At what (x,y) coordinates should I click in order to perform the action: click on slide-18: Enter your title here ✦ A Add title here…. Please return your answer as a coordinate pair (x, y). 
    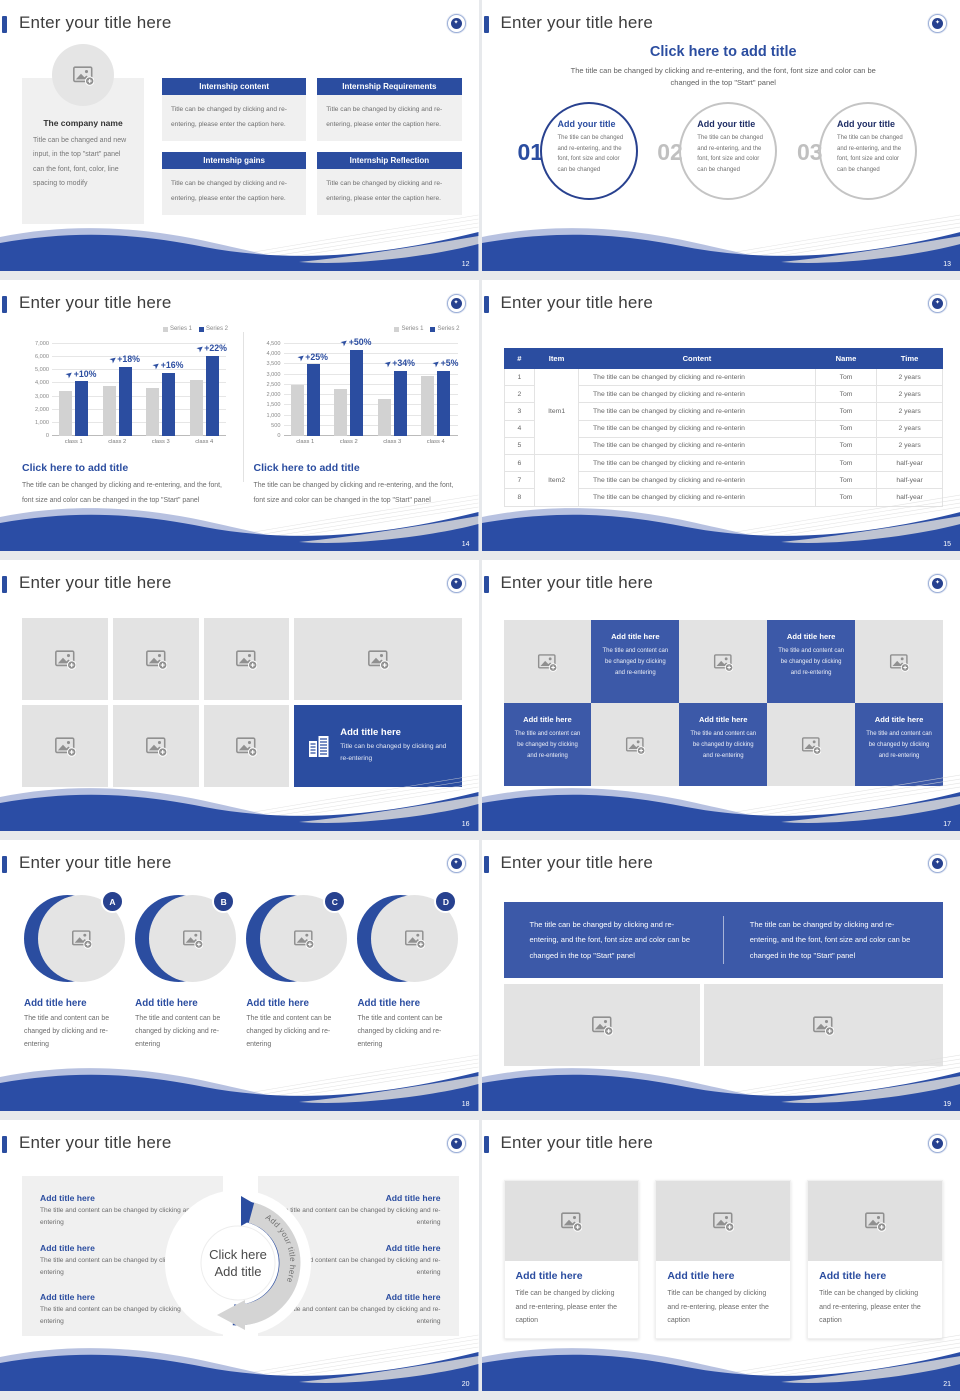
    Looking at the image, I should click on (239, 975).